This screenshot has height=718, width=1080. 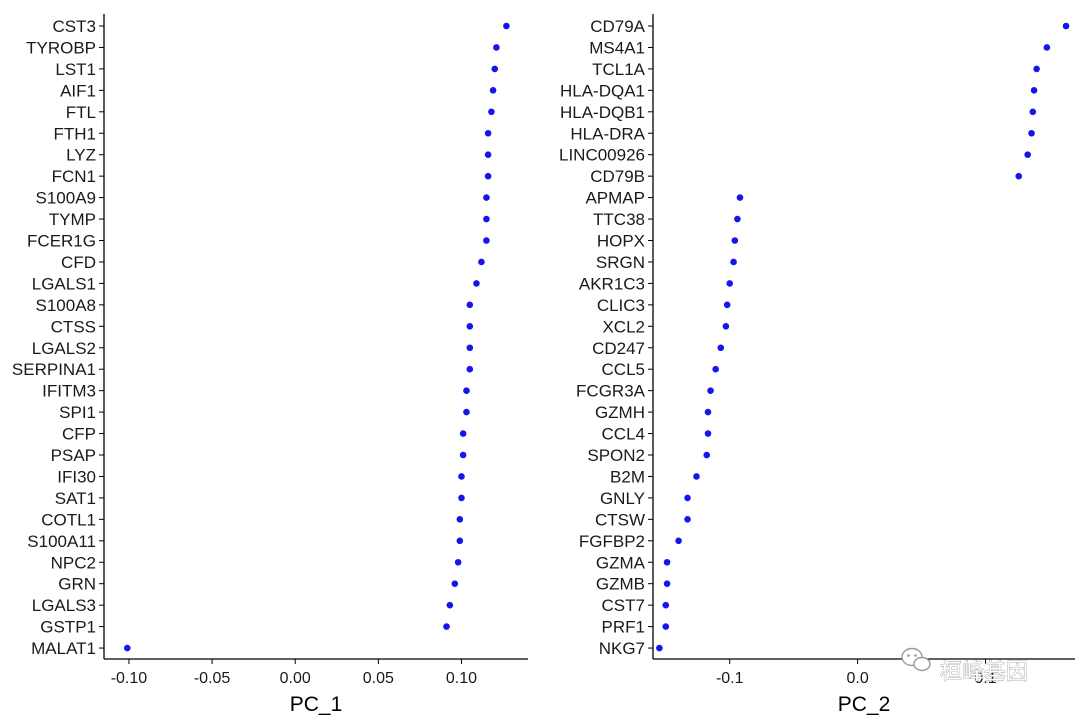 What do you see at coordinates (620, 519) in the screenshot?
I see `gene-label: CTSW` at bounding box center [620, 519].